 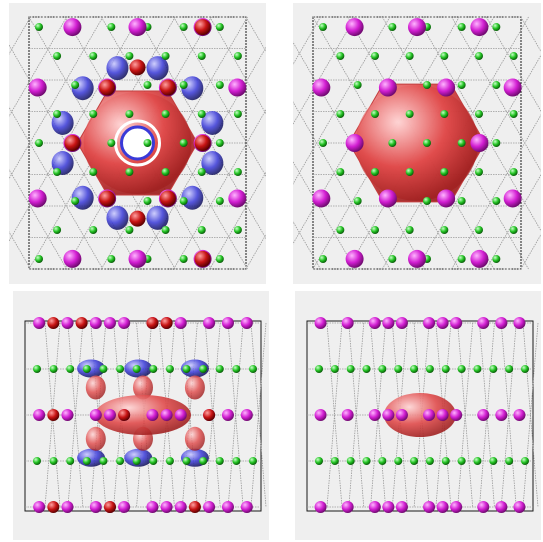 I want to click on isosurface-red-central, so click(x=143, y=415).